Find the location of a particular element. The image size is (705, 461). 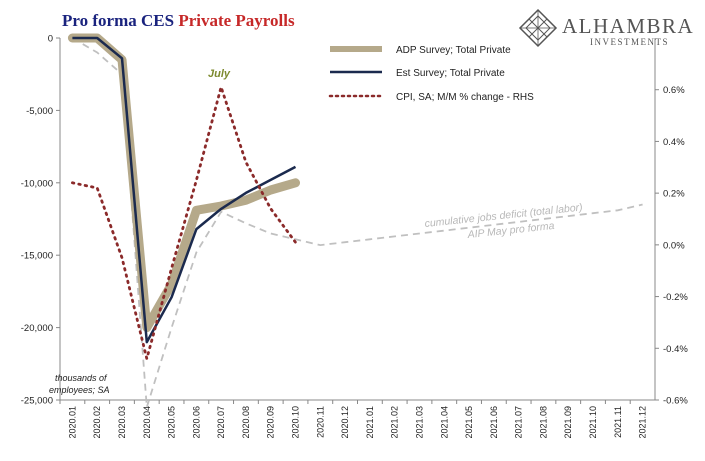

x-tick-label: 2021.12 is located at coordinates (643, 422).